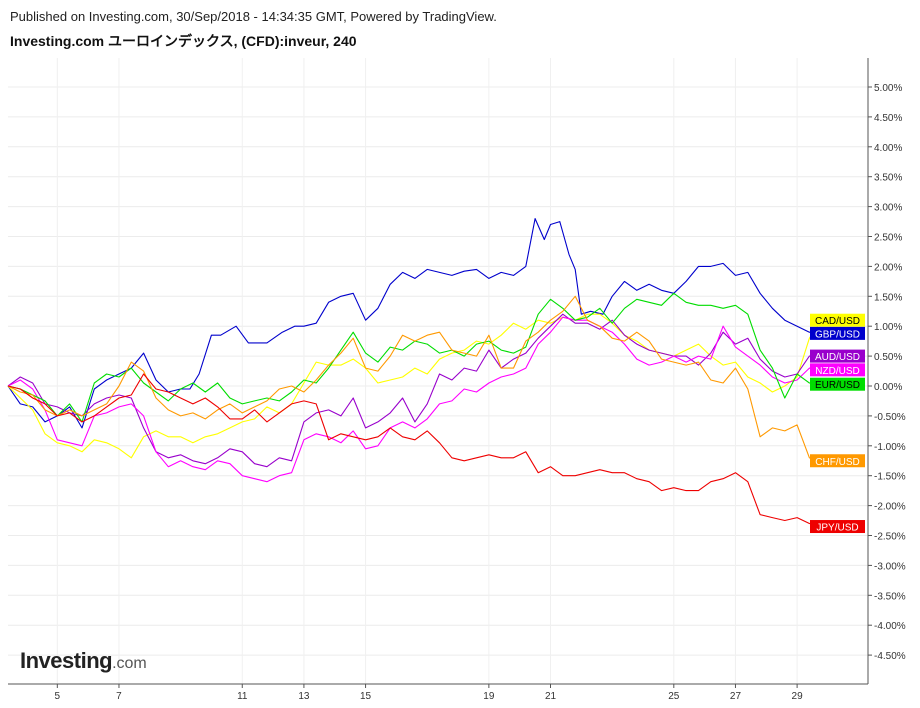 The image size is (920, 708). I want to click on series-label-eur-usd: EUR/USD, so click(837, 384).